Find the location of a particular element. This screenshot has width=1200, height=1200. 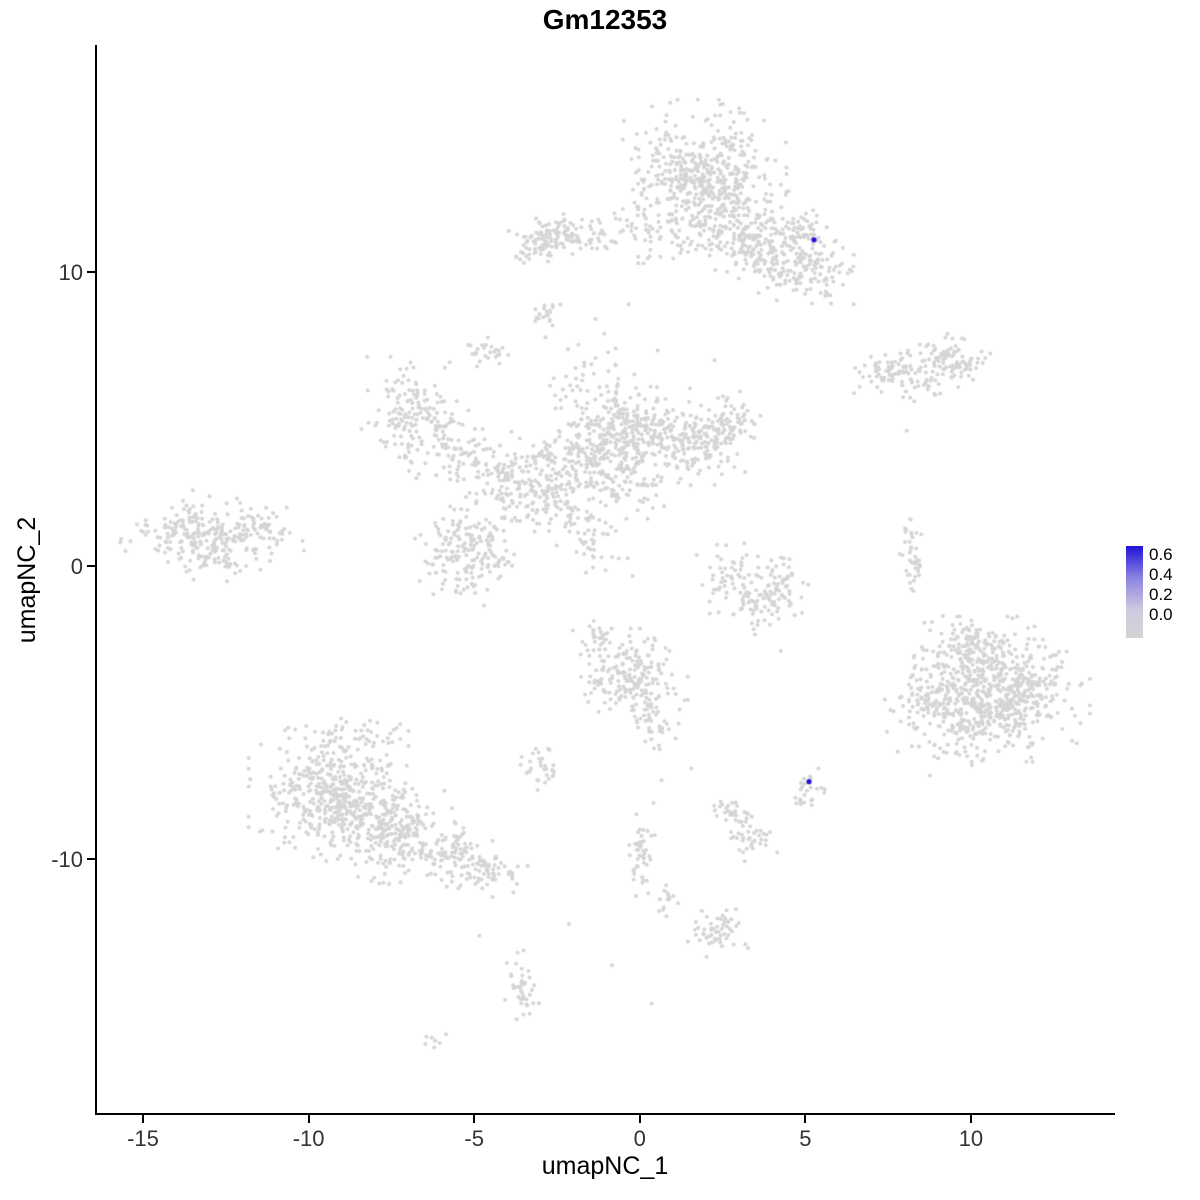

y-tick-label: -10 is located at coordinates (67, 860).